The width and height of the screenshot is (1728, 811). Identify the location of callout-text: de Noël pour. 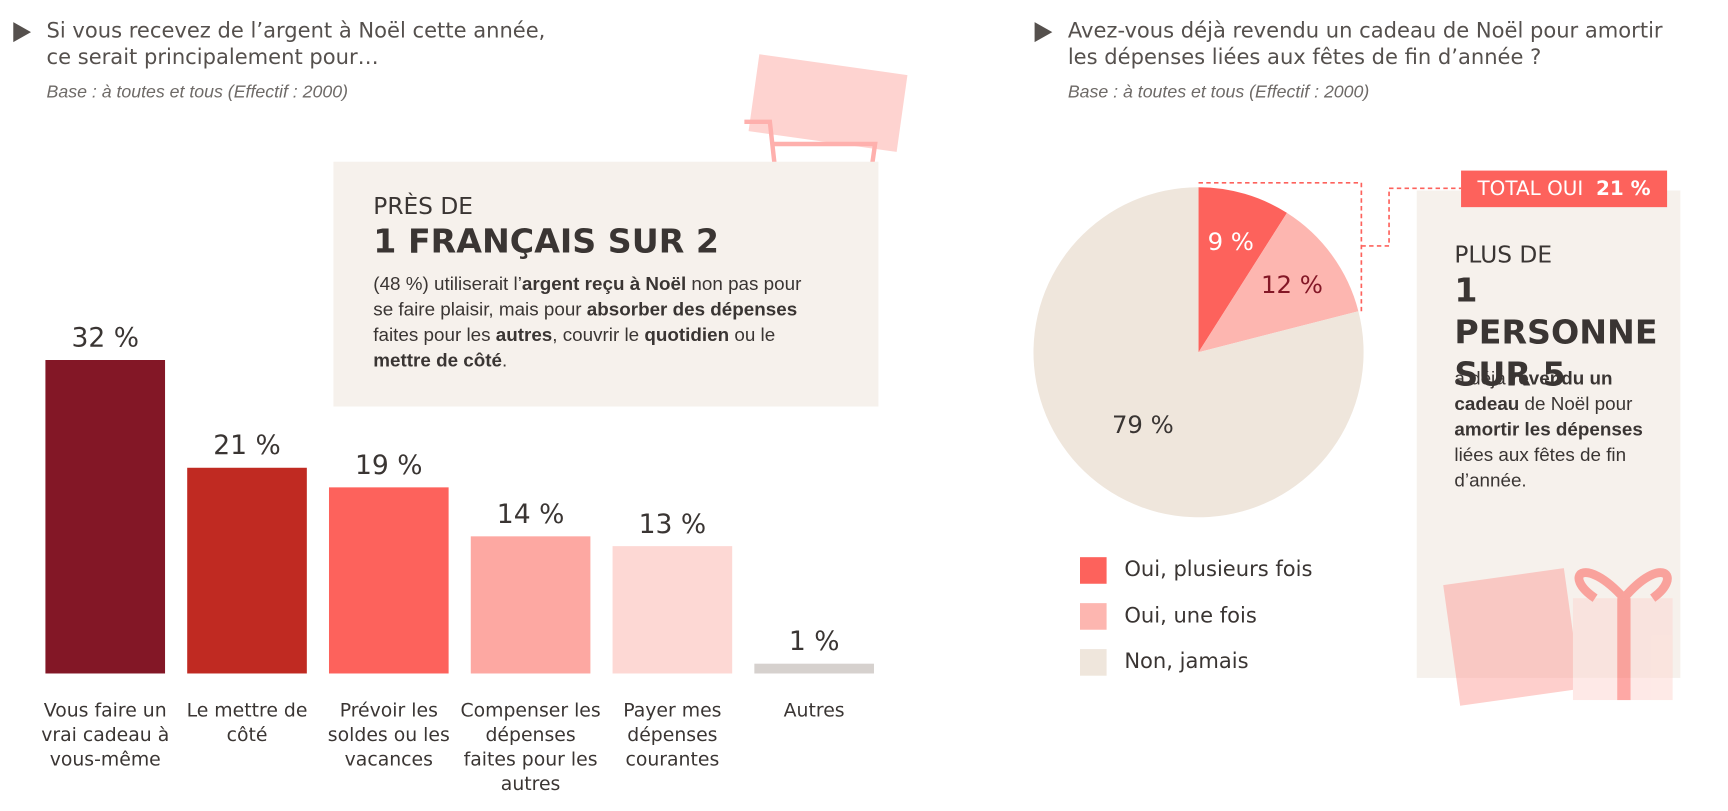
(1576, 404).